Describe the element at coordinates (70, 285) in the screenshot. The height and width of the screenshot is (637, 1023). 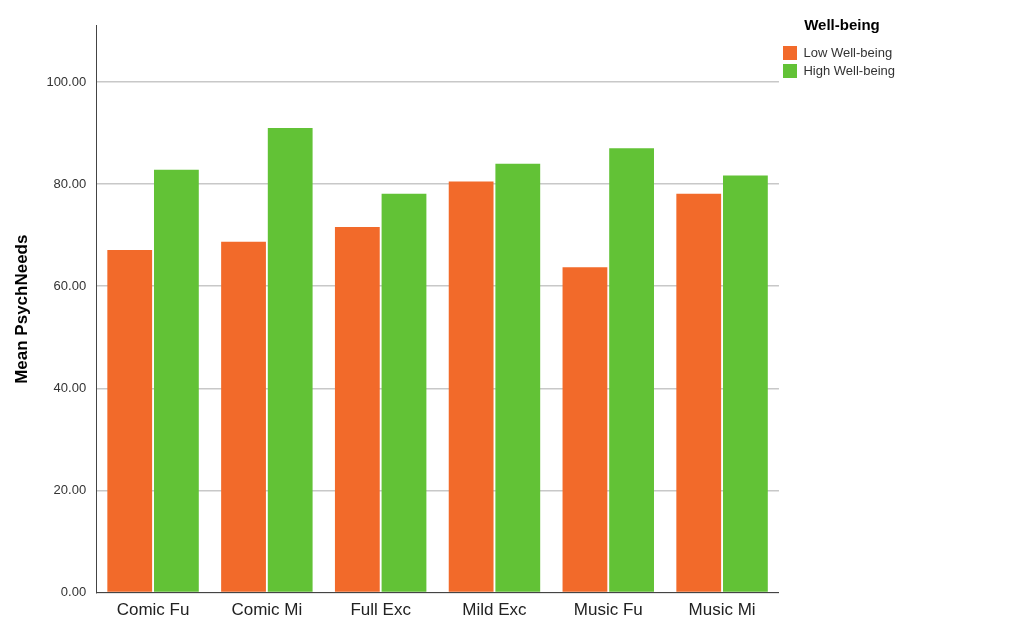
I see `y-tick-label: 60.00` at that location.